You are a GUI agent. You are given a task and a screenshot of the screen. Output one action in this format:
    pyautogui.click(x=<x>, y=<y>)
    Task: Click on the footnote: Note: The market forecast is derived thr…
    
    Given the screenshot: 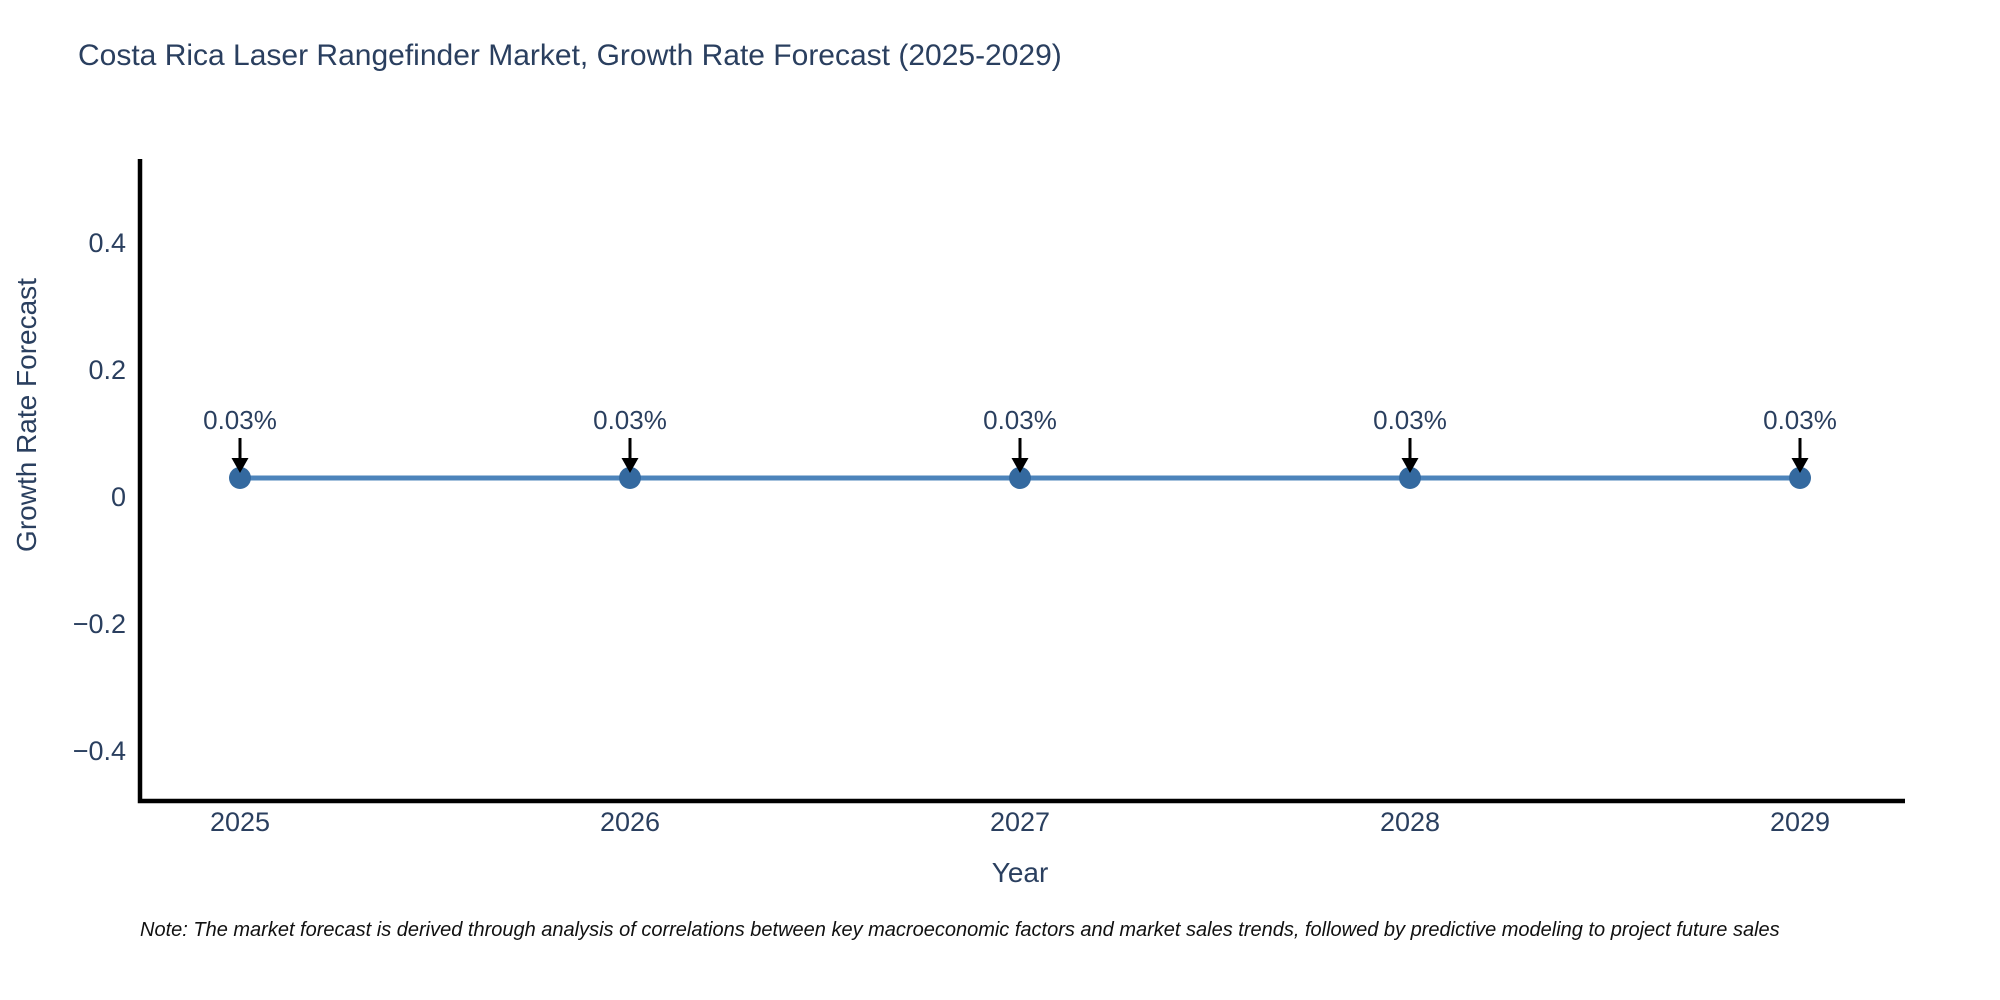 What is the action you would take?
    pyautogui.click(x=960, y=930)
    